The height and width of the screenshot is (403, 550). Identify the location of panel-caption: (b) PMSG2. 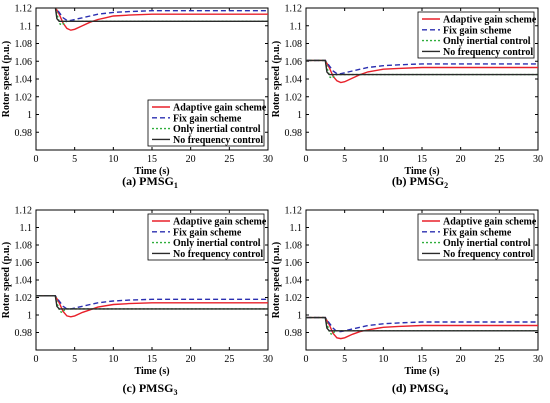
(420, 182).